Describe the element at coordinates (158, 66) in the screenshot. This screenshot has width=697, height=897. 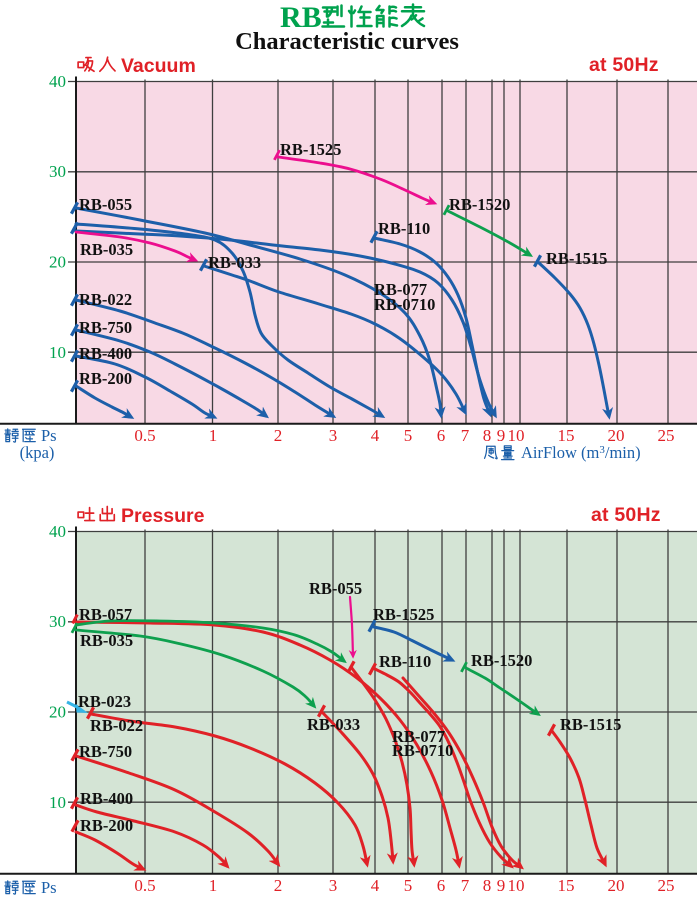
I see `svg-text: Vacuum` at that location.